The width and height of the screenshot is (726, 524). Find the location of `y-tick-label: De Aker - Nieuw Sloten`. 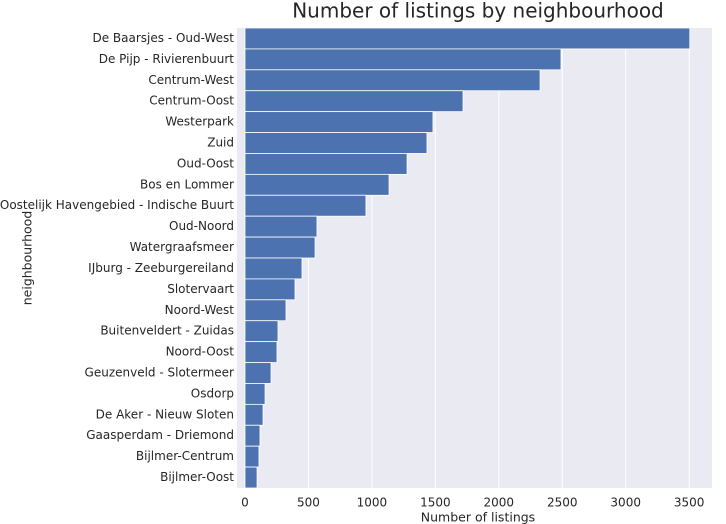

y-tick-label: De Aker - Nieuw Sloten is located at coordinates (165, 414).